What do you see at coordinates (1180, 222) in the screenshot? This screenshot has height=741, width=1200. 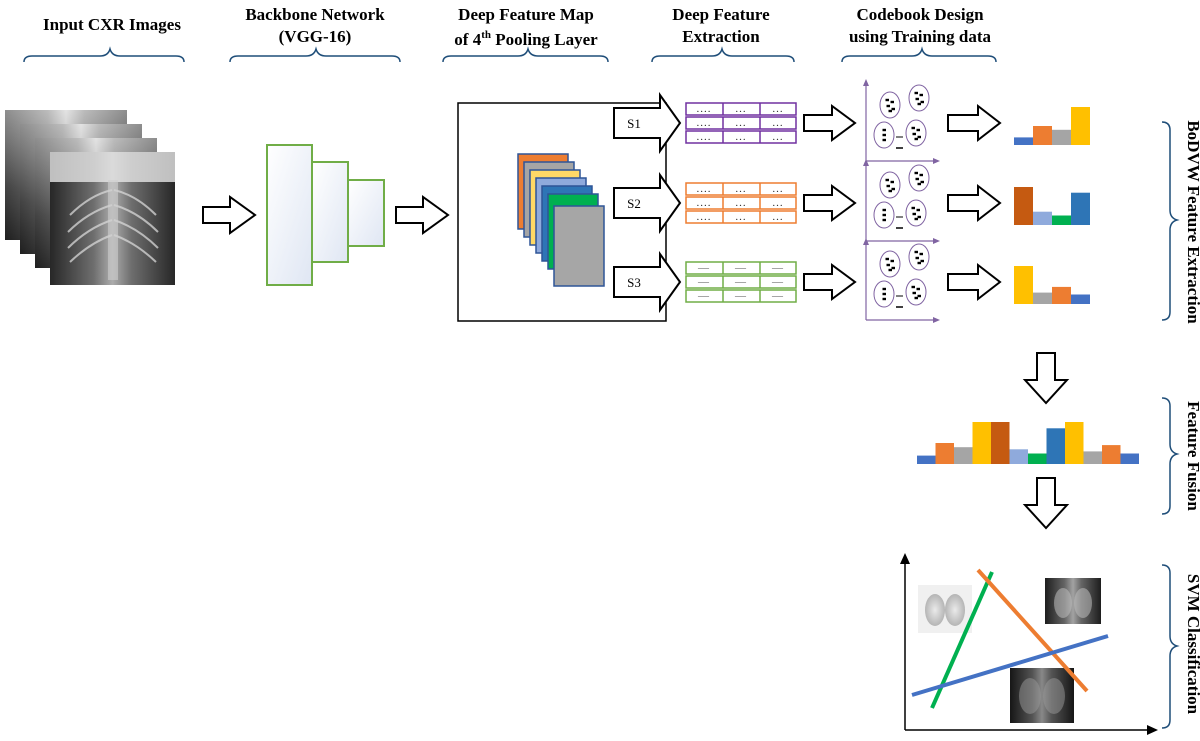 I see `side-label-bodvw: BoDVW Feature Extraction` at bounding box center [1180, 222].